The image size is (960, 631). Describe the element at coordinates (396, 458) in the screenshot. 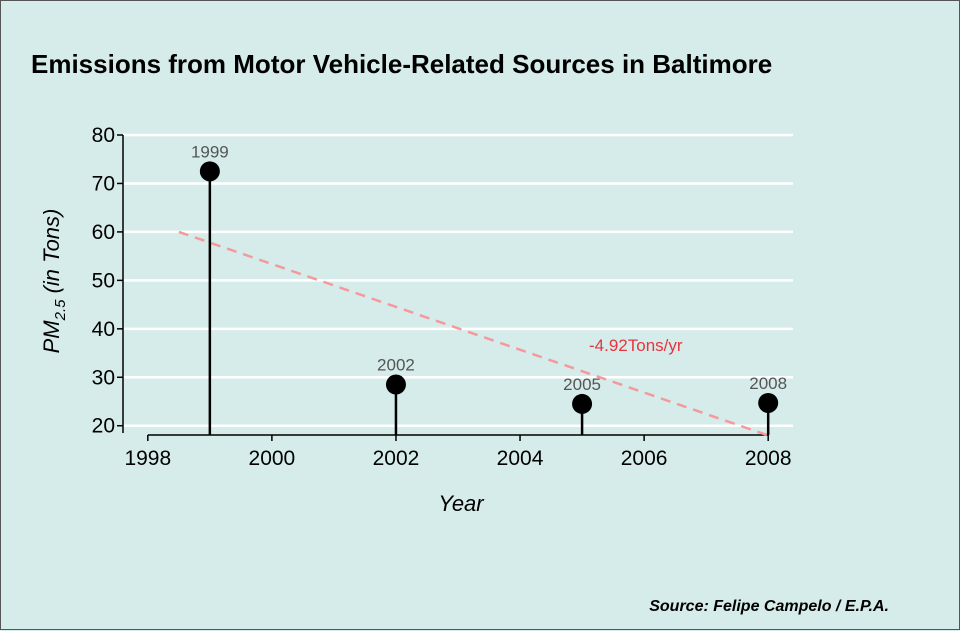

I see `x-tick-label-2002: 2002` at that location.